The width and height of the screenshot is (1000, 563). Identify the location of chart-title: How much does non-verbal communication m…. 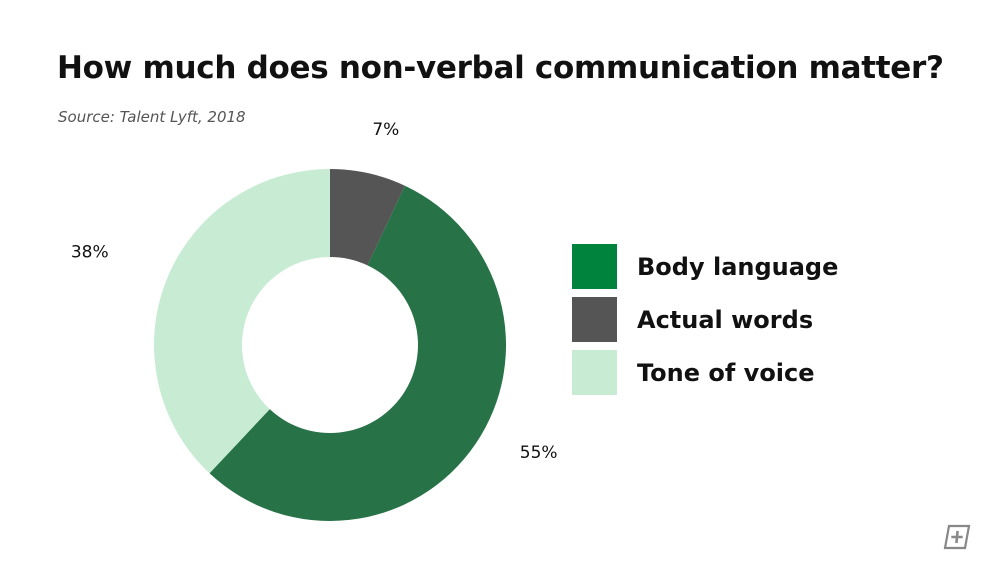
(500, 68).